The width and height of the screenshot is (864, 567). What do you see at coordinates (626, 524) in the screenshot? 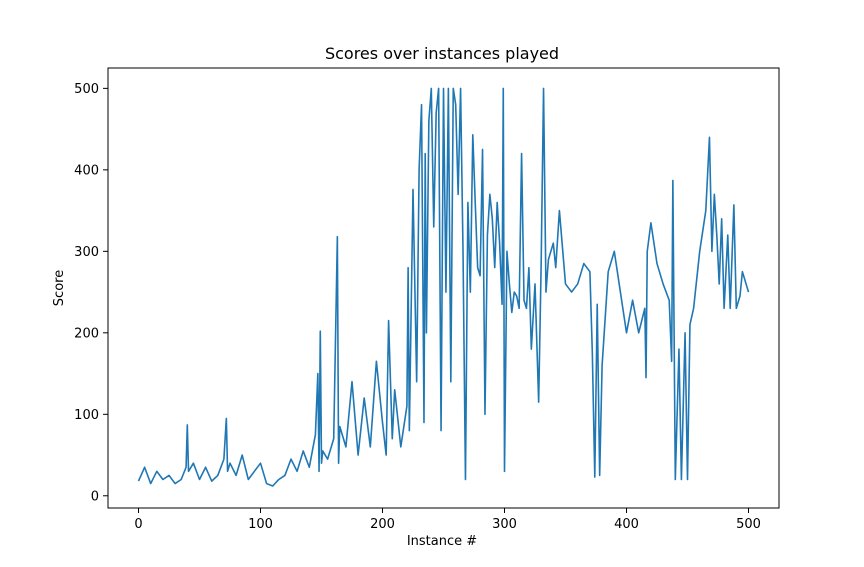
I see `x-tick-label: 400` at bounding box center [626, 524].